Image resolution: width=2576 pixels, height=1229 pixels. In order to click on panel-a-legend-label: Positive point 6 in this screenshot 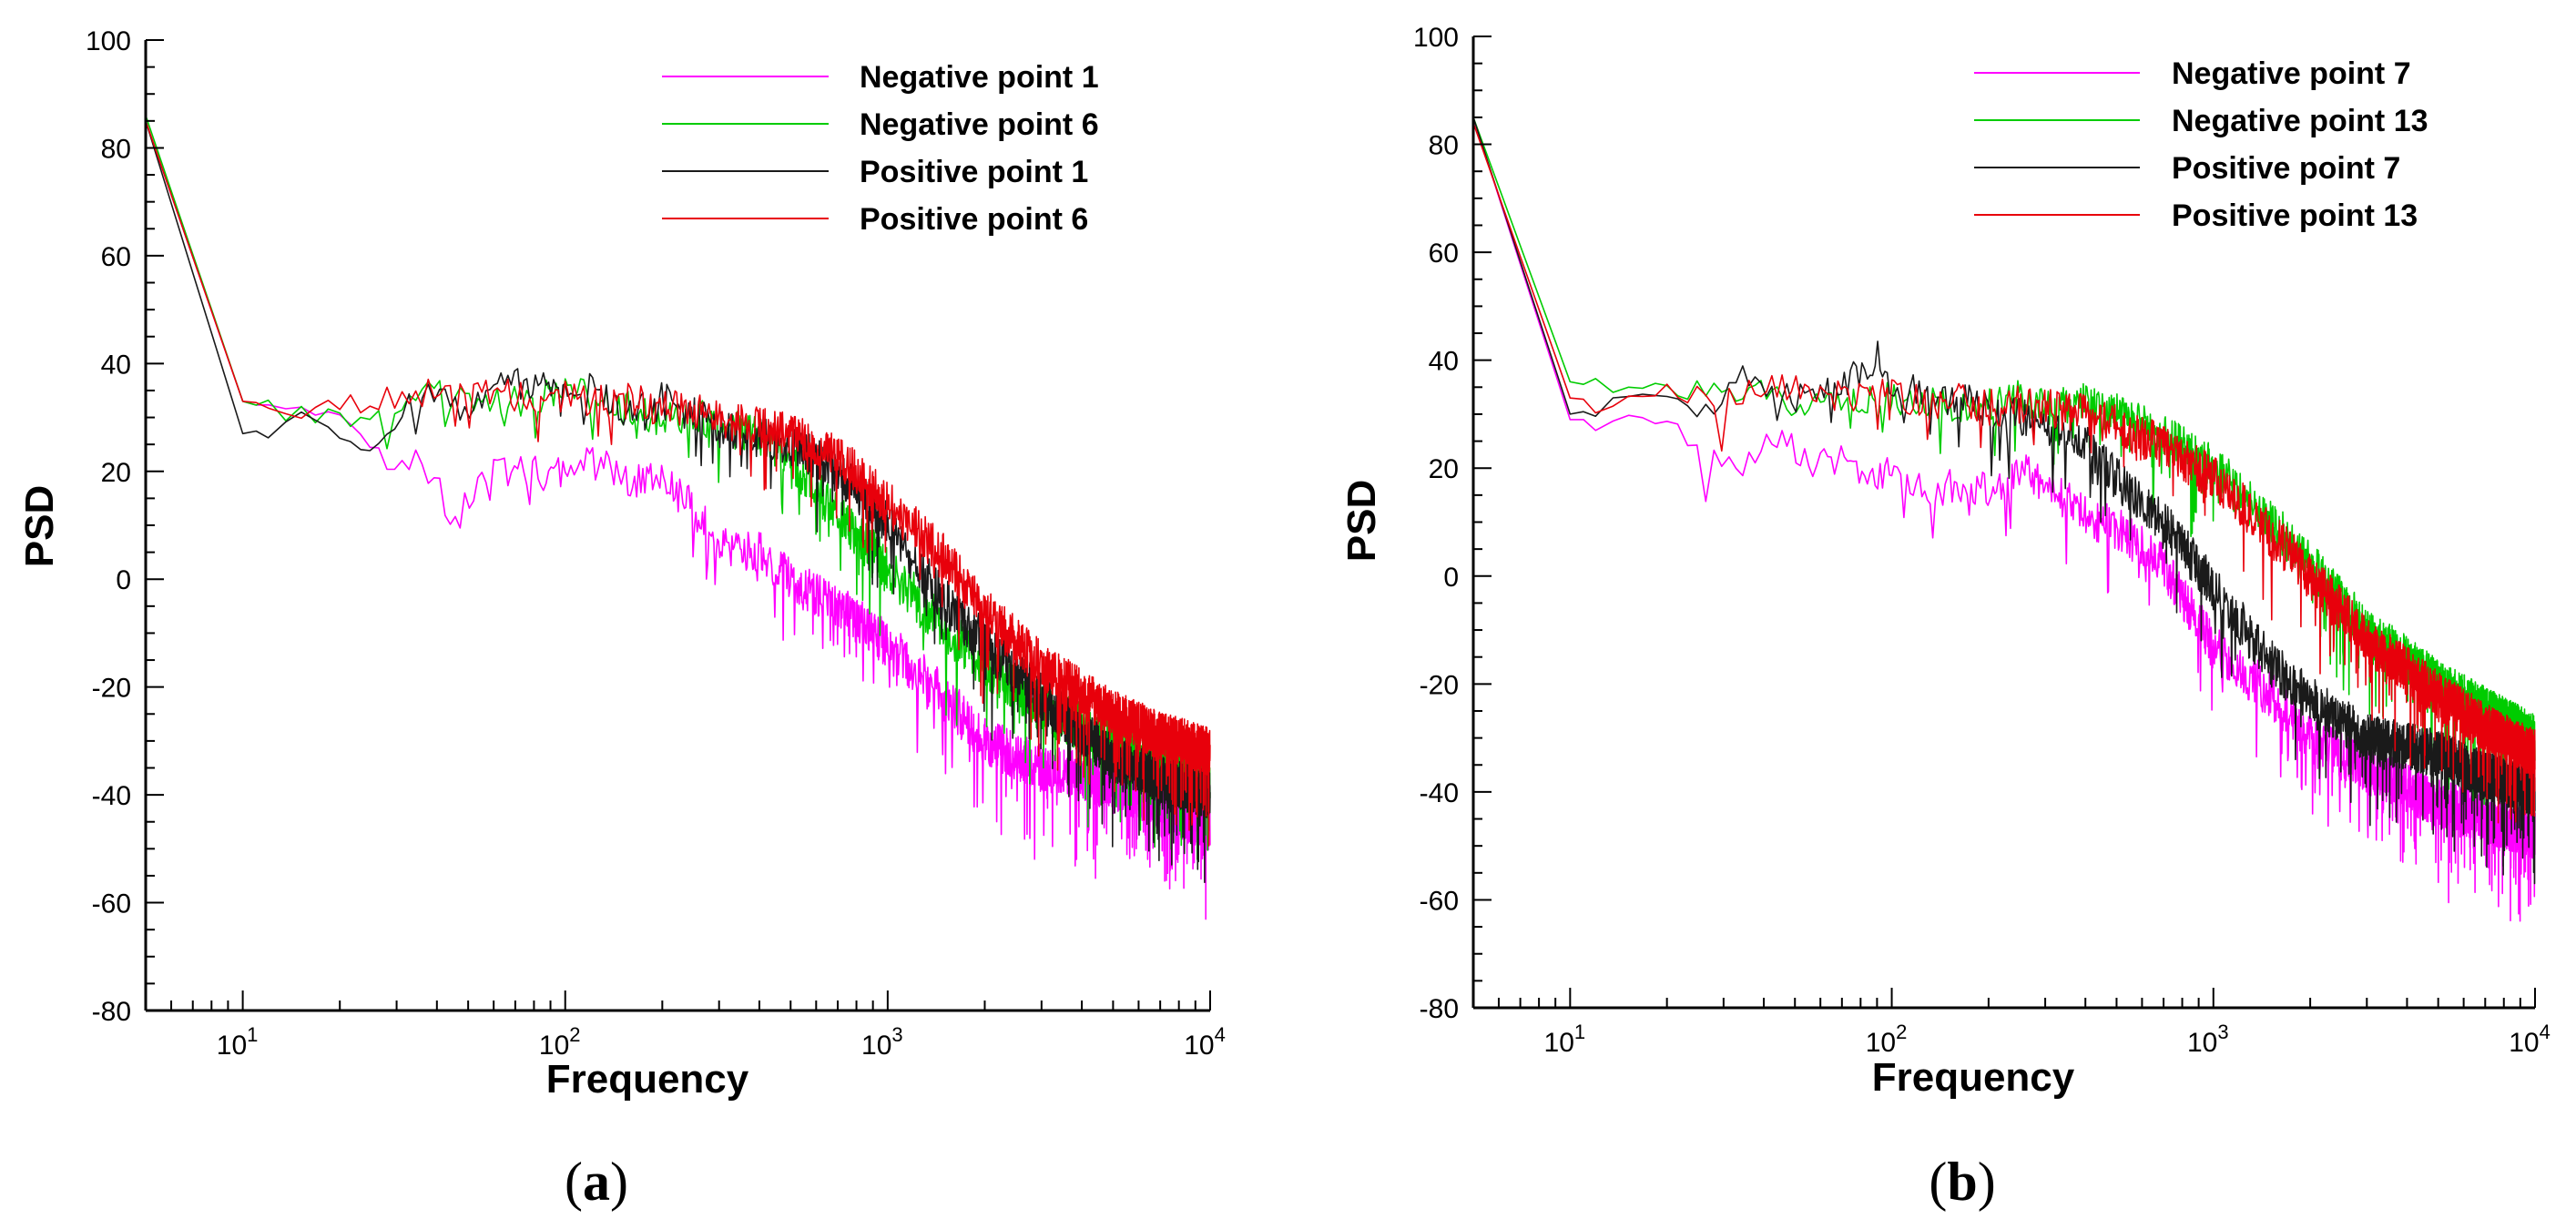, I will do `click(974, 219)`.